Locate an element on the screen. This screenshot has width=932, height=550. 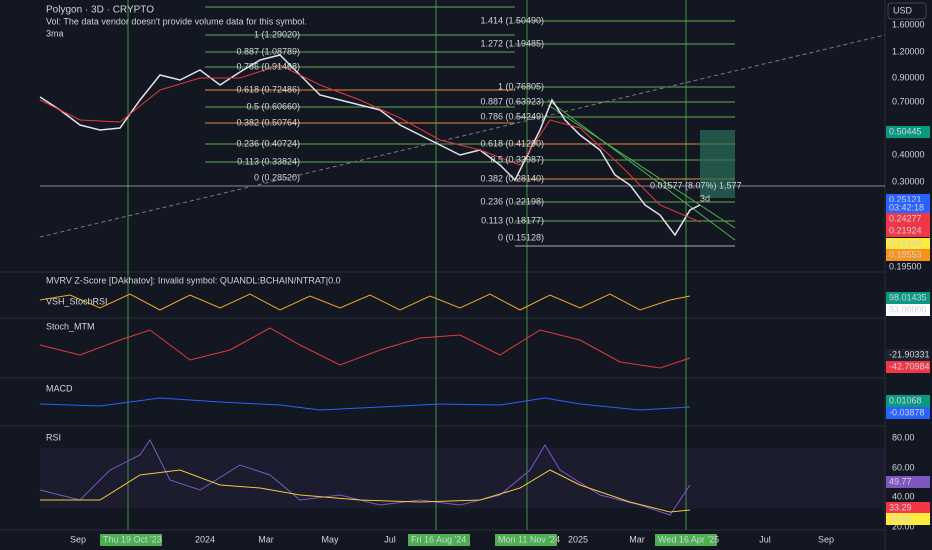
fib-label: 0.887 (0.63923) is located at coordinates (512, 101).